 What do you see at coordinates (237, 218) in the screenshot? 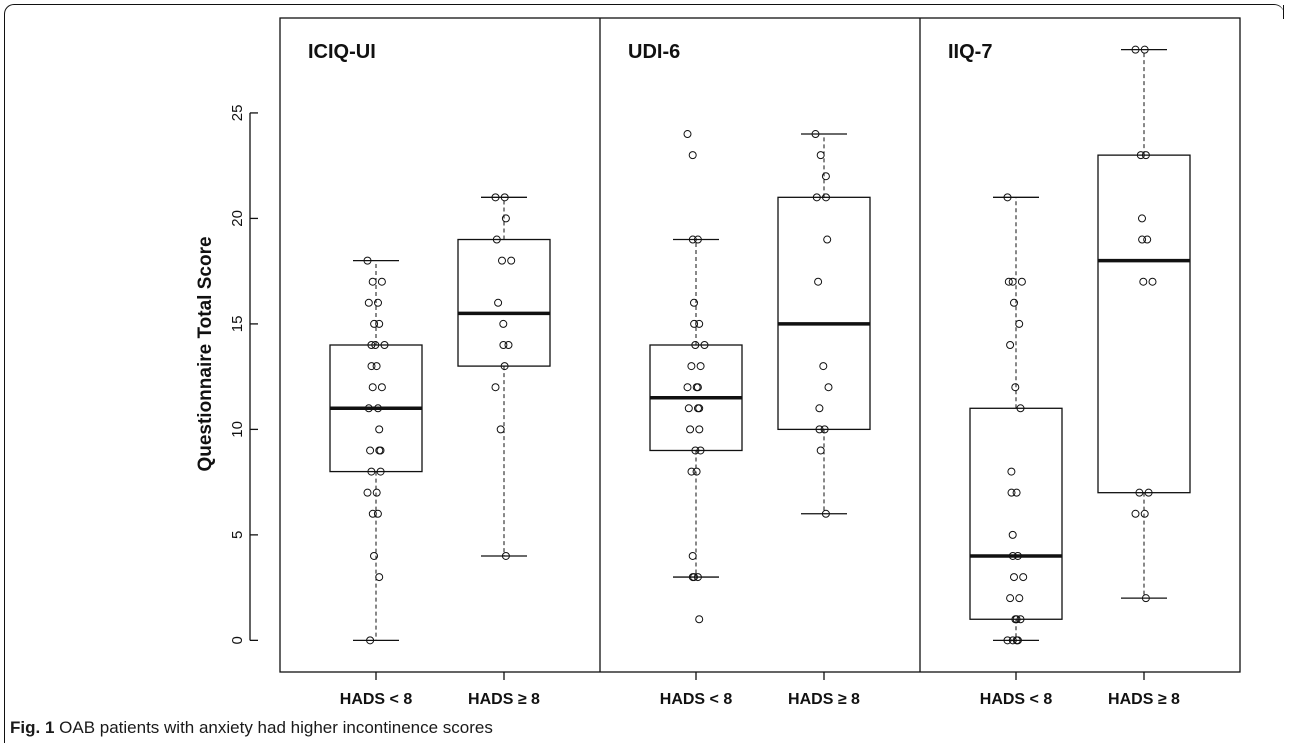
I see `y-tick-label: 20` at bounding box center [237, 218].